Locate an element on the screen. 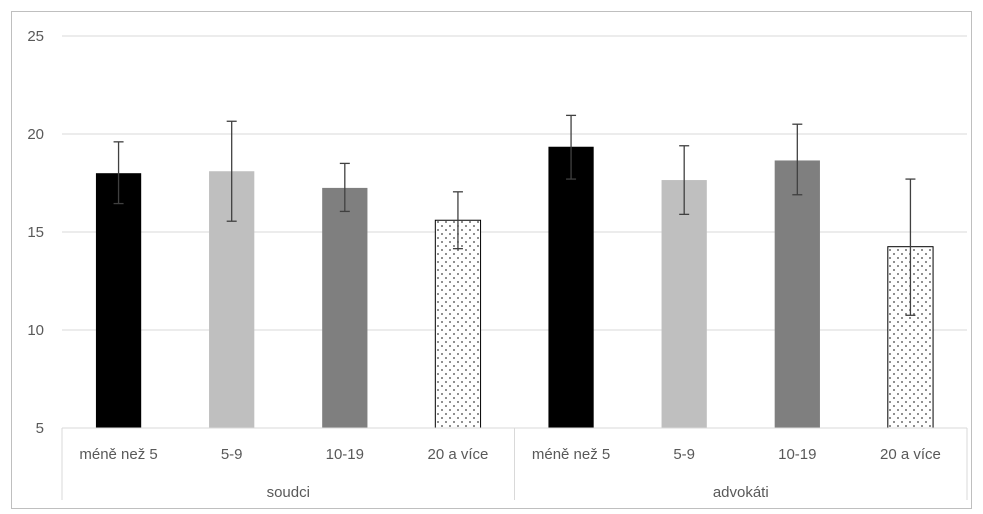  x-group-label: soudci is located at coordinates (288, 492).